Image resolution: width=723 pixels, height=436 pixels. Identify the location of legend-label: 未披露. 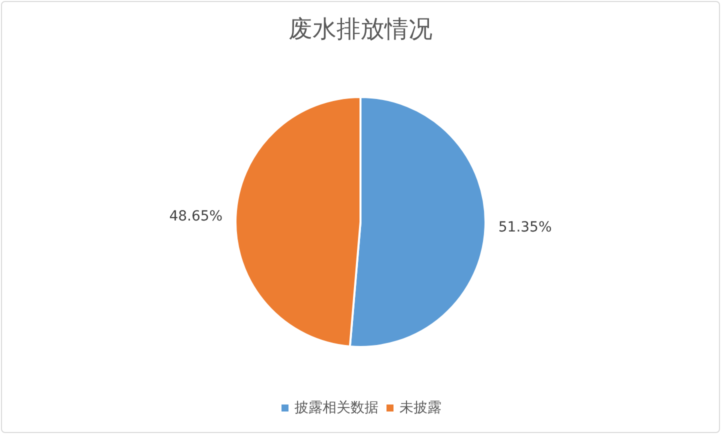
(421, 408).